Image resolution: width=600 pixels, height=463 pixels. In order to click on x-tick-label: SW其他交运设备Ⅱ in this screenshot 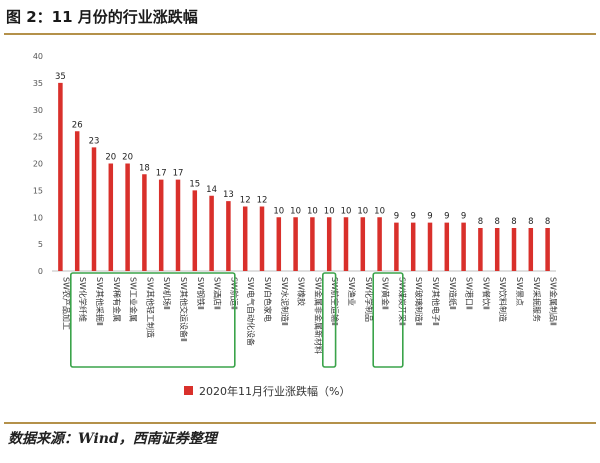, I will do `click(184, 309)`.